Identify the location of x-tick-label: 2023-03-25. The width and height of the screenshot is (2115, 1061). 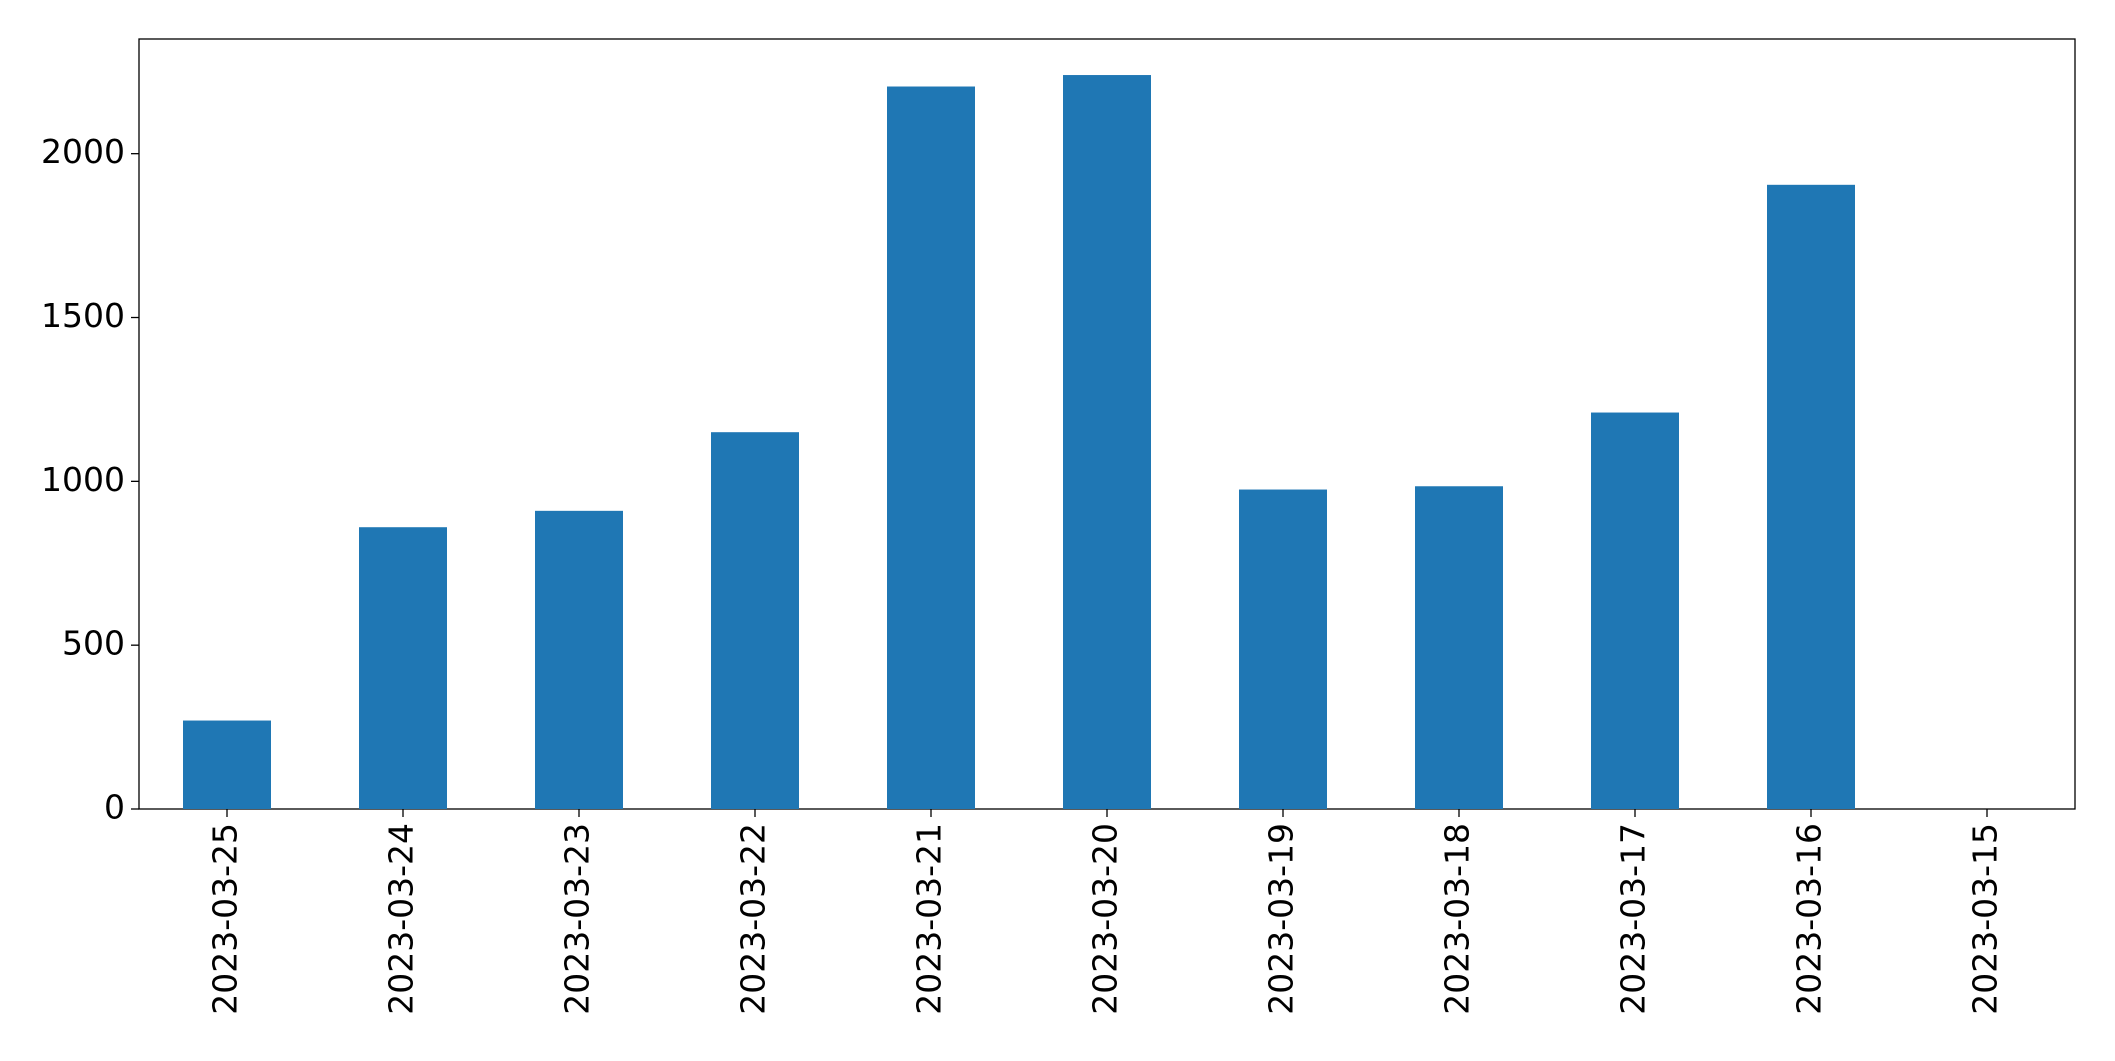
(225, 919).